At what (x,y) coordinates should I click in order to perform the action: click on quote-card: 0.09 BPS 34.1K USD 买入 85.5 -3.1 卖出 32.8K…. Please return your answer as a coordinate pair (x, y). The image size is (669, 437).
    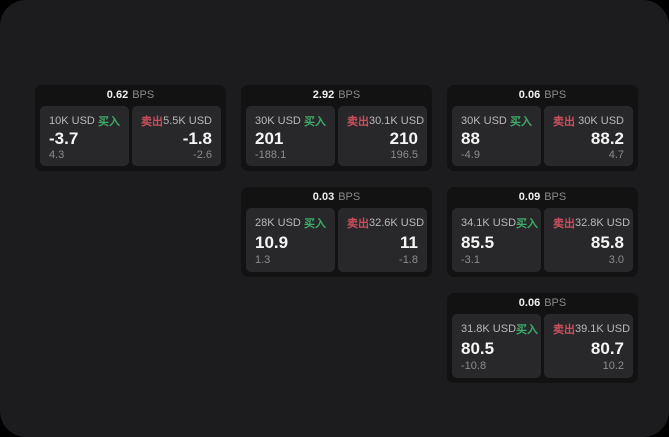
    Looking at the image, I should click on (542, 232).